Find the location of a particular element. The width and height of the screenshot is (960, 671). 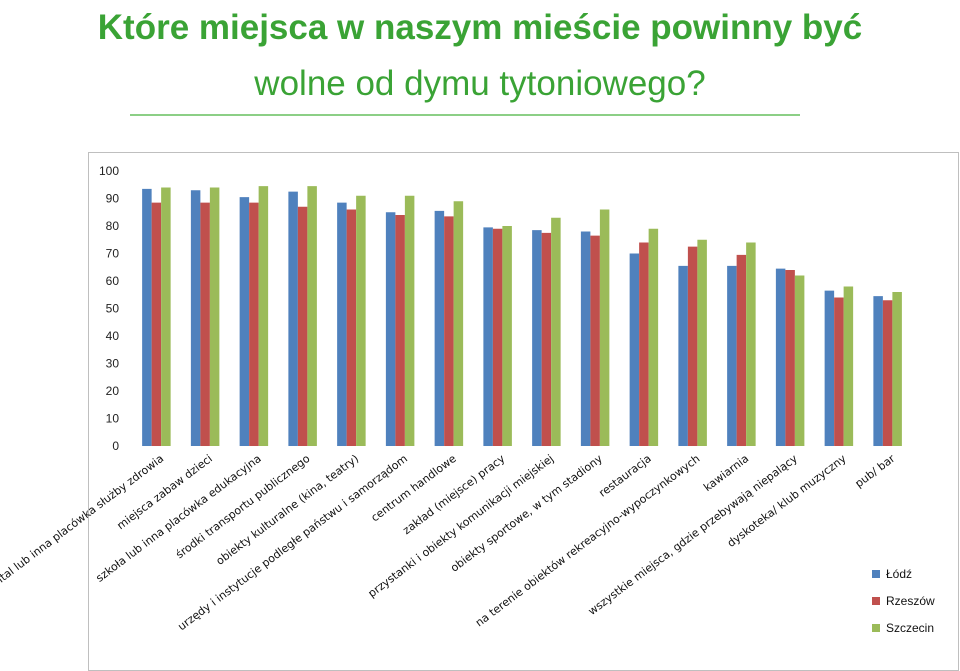

y-tick-label: 30 is located at coordinates (113, 364).